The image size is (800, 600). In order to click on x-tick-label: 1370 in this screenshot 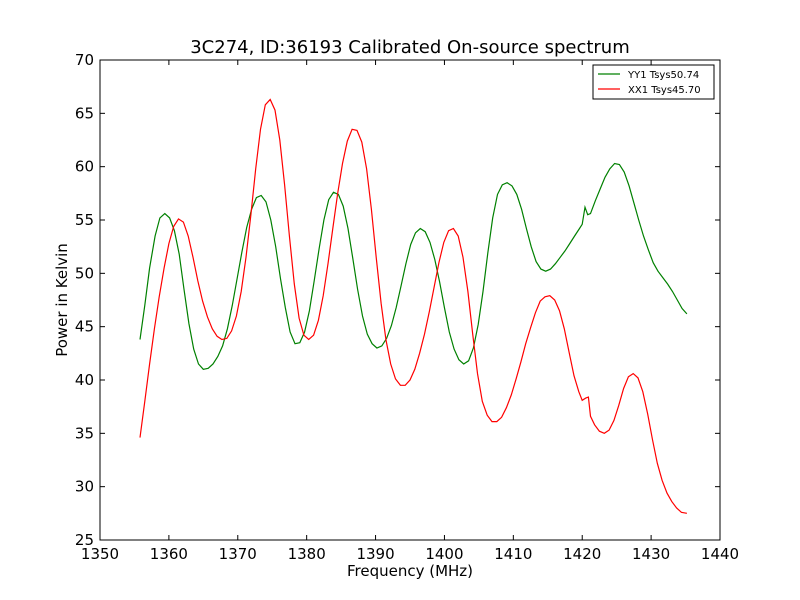, I will do `click(238, 554)`.